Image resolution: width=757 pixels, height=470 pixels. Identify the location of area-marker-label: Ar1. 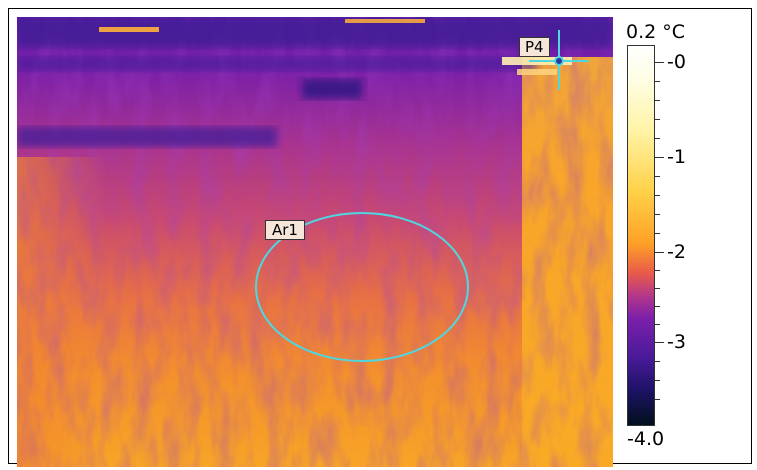
(285, 230).